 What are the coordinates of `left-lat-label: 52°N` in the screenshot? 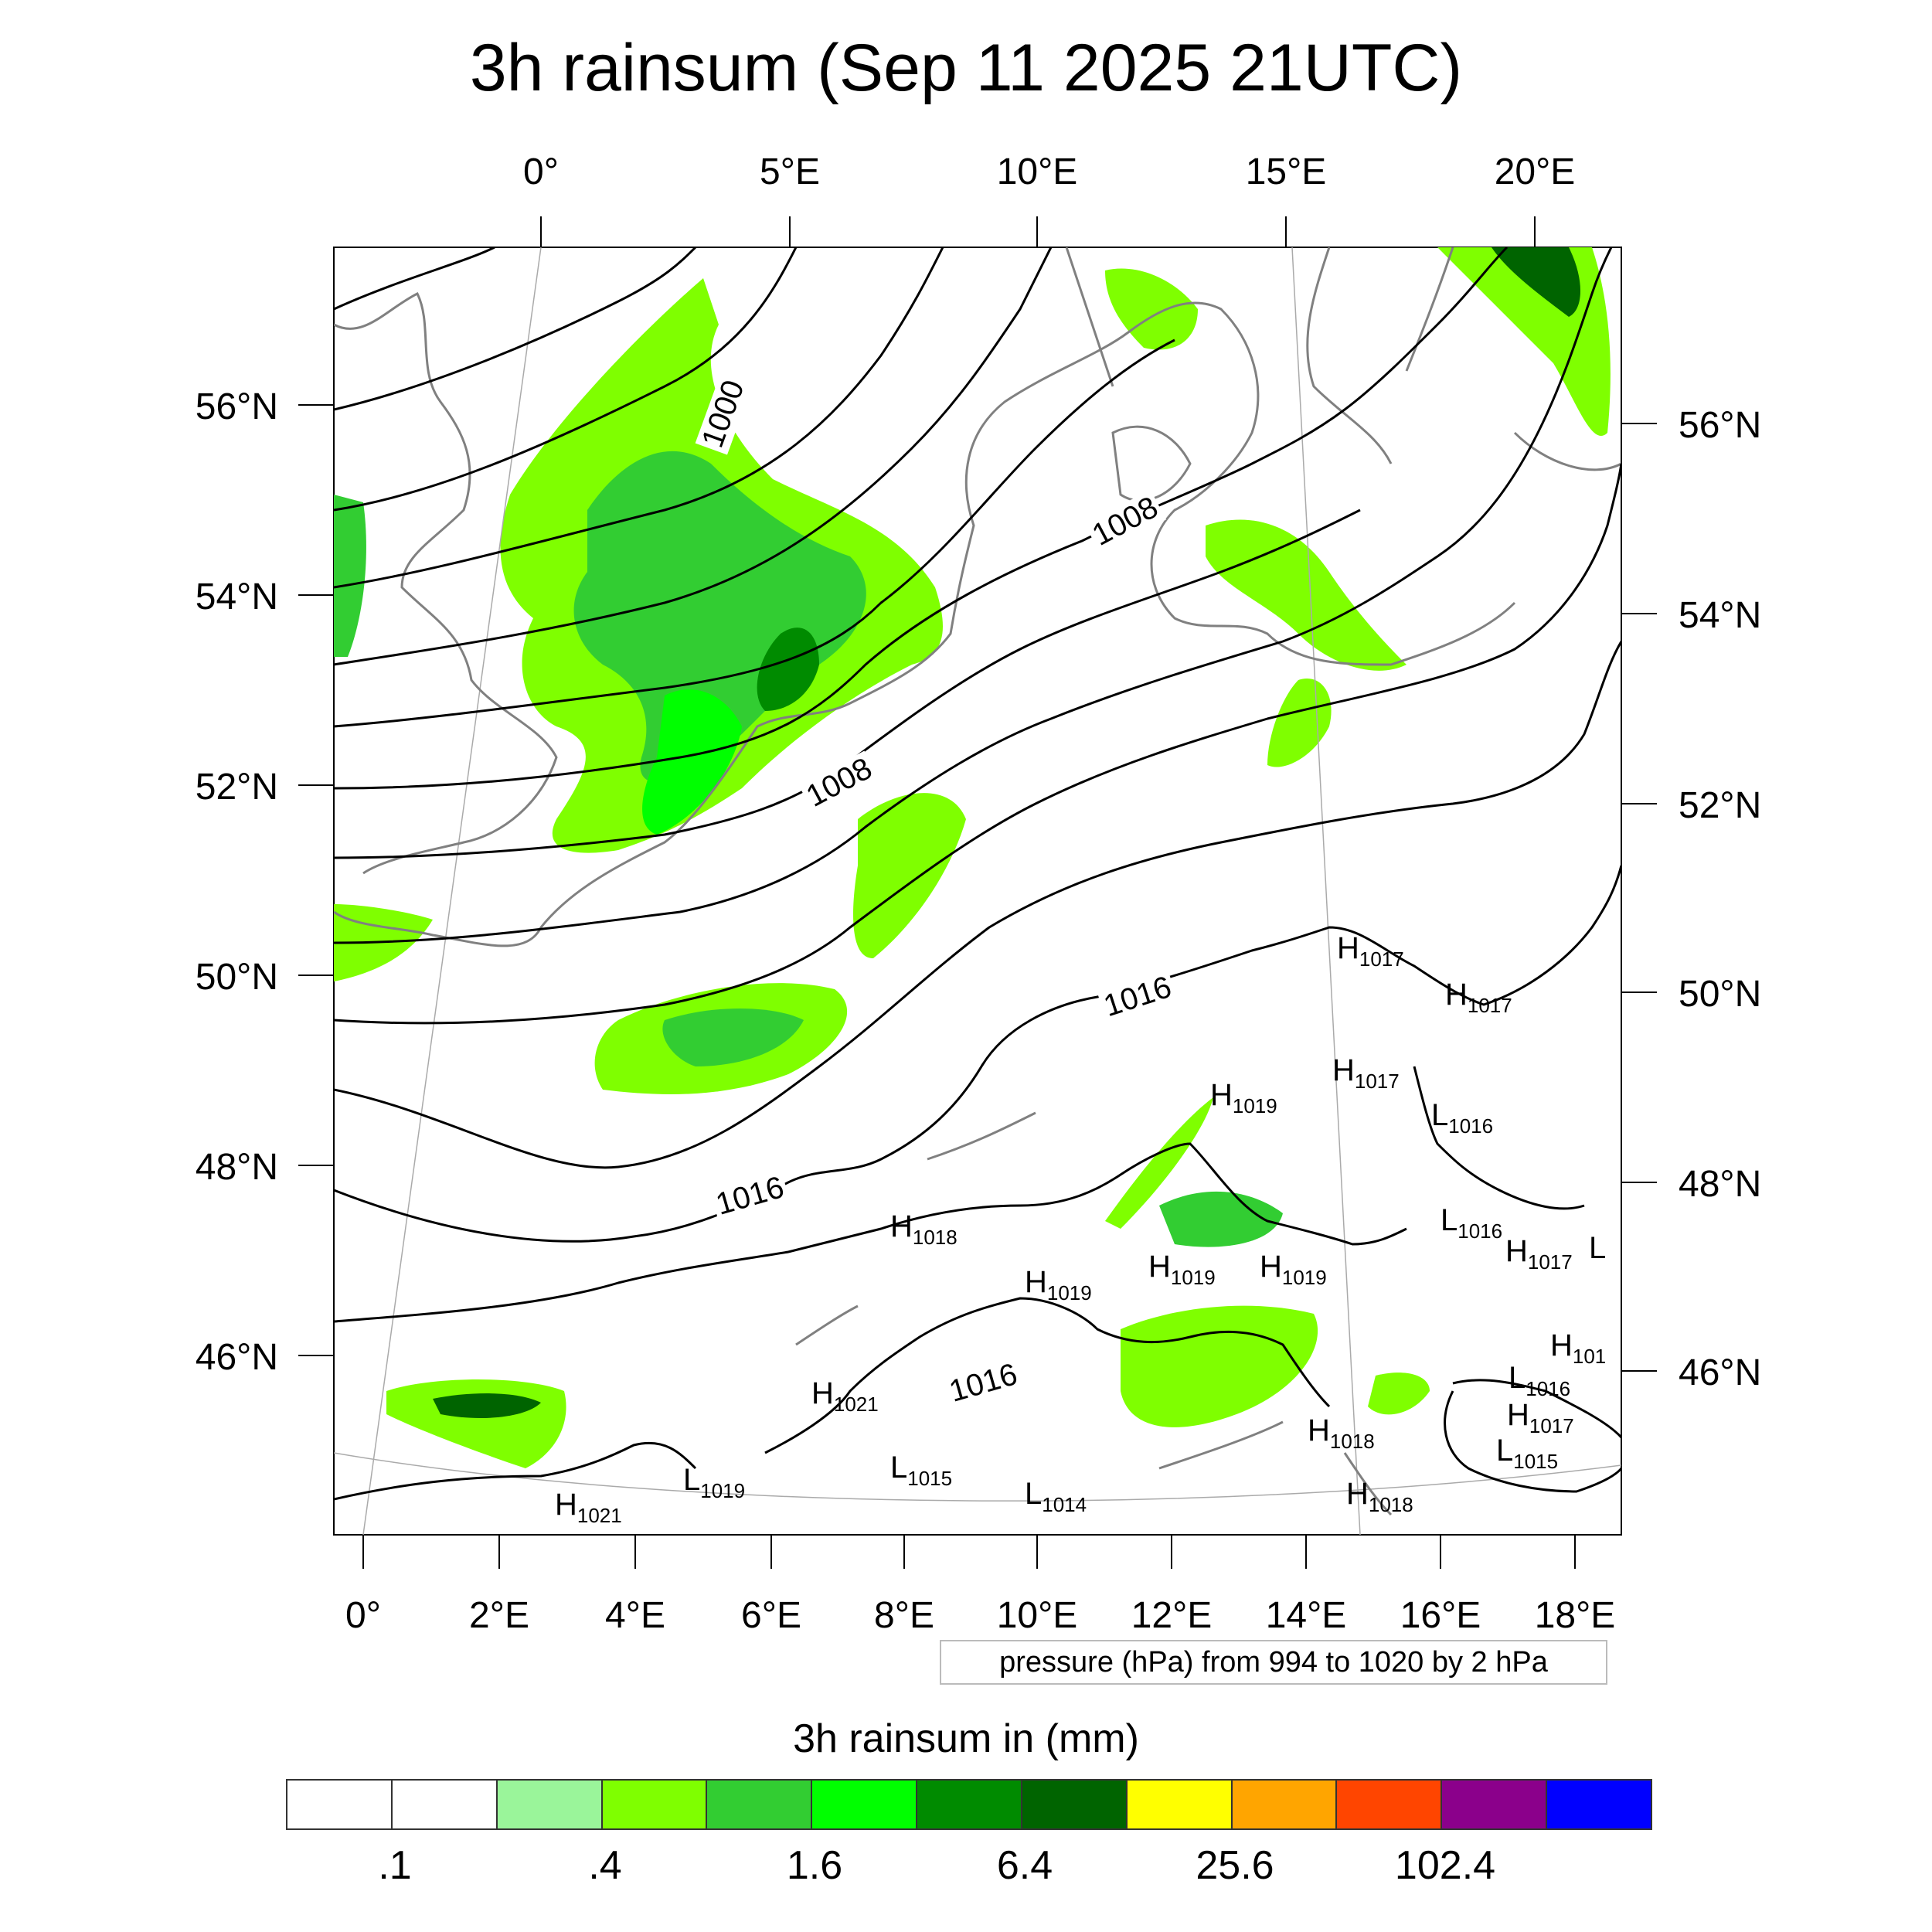 It's located at (237, 788).